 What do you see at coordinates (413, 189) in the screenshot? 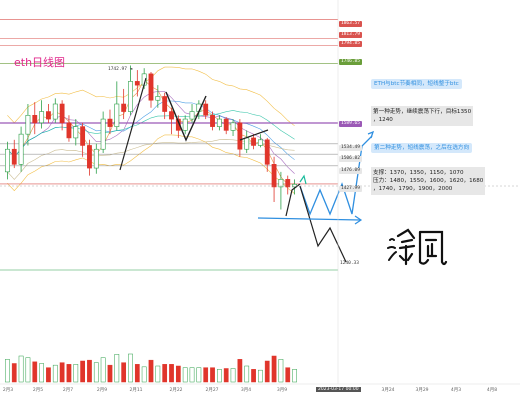
I see `note-resistance-cont: ，1740，1790，1900，2000` at bounding box center [413, 189].